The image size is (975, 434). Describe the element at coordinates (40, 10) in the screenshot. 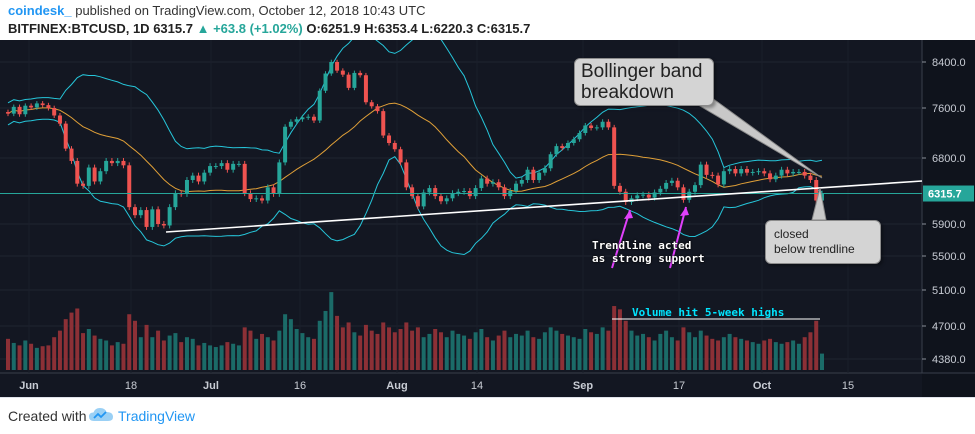

I see `author-link: coindesk_` at that location.